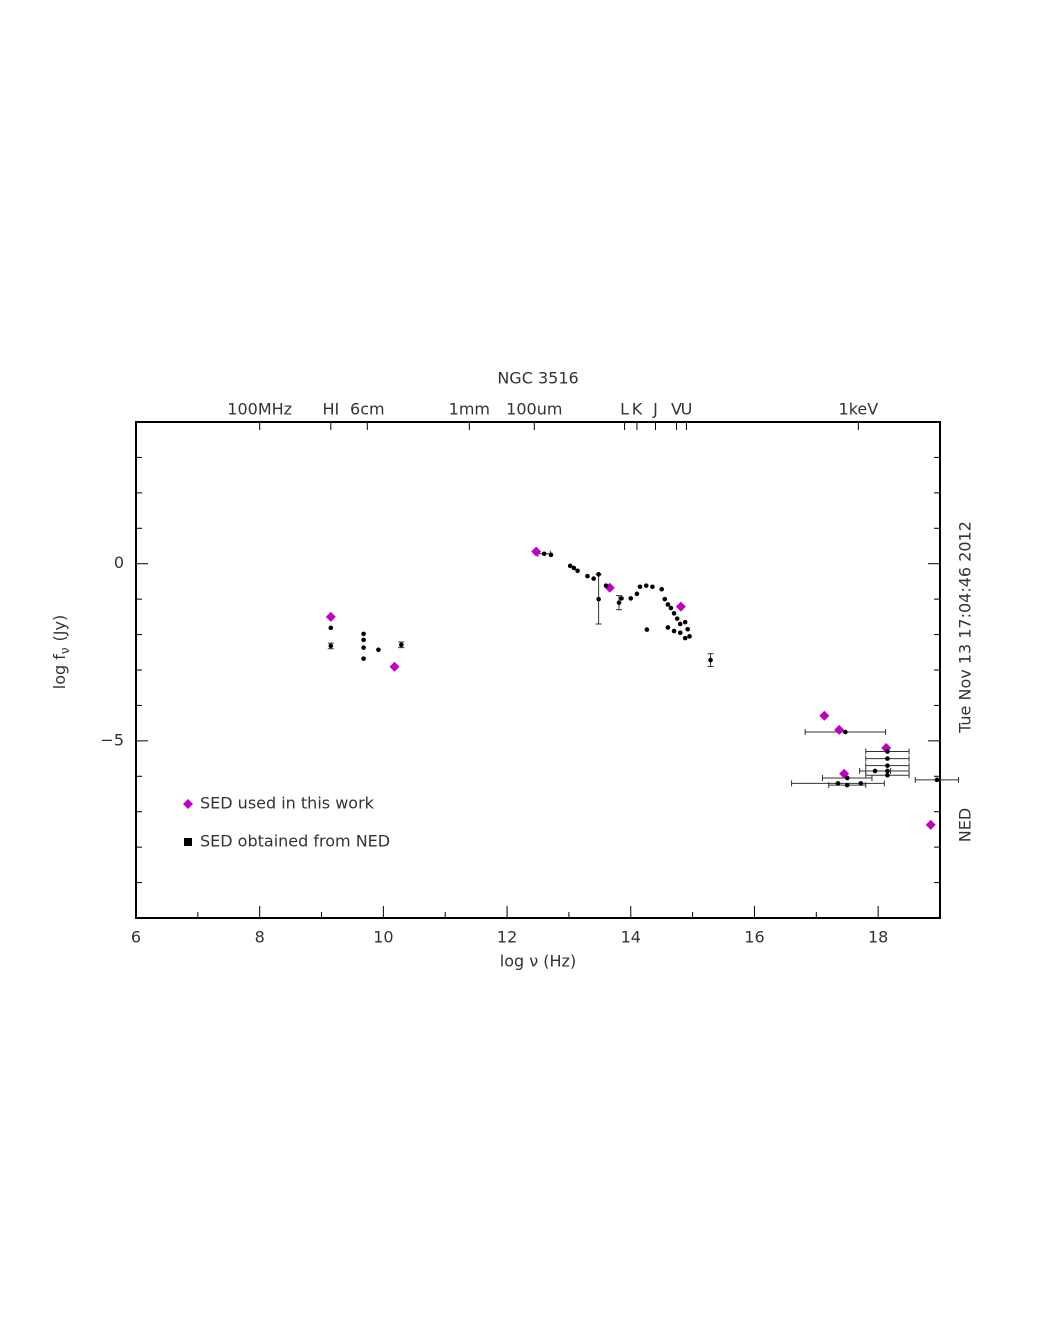 The image size is (1038, 1343). What do you see at coordinates (631, 937) in the screenshot?
I see `x-tick-label: 14` at bounding box center [631, 937].